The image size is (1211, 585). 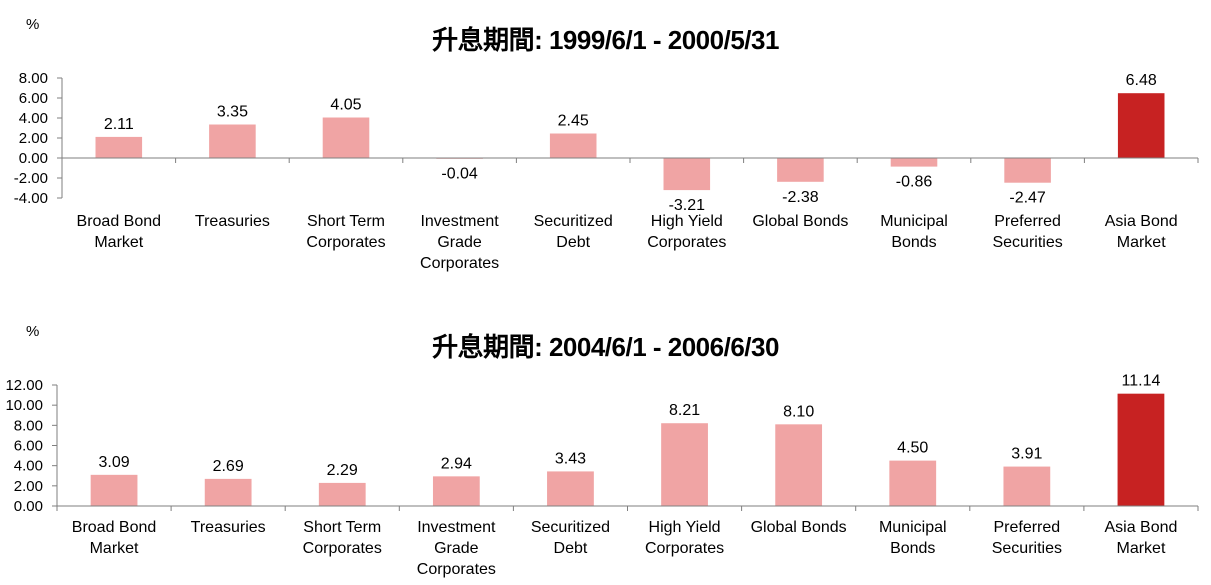 I want to click on chart-title: 升息期間: 1999/6/1 - 2000/5/31, so click(x=605, y=40).